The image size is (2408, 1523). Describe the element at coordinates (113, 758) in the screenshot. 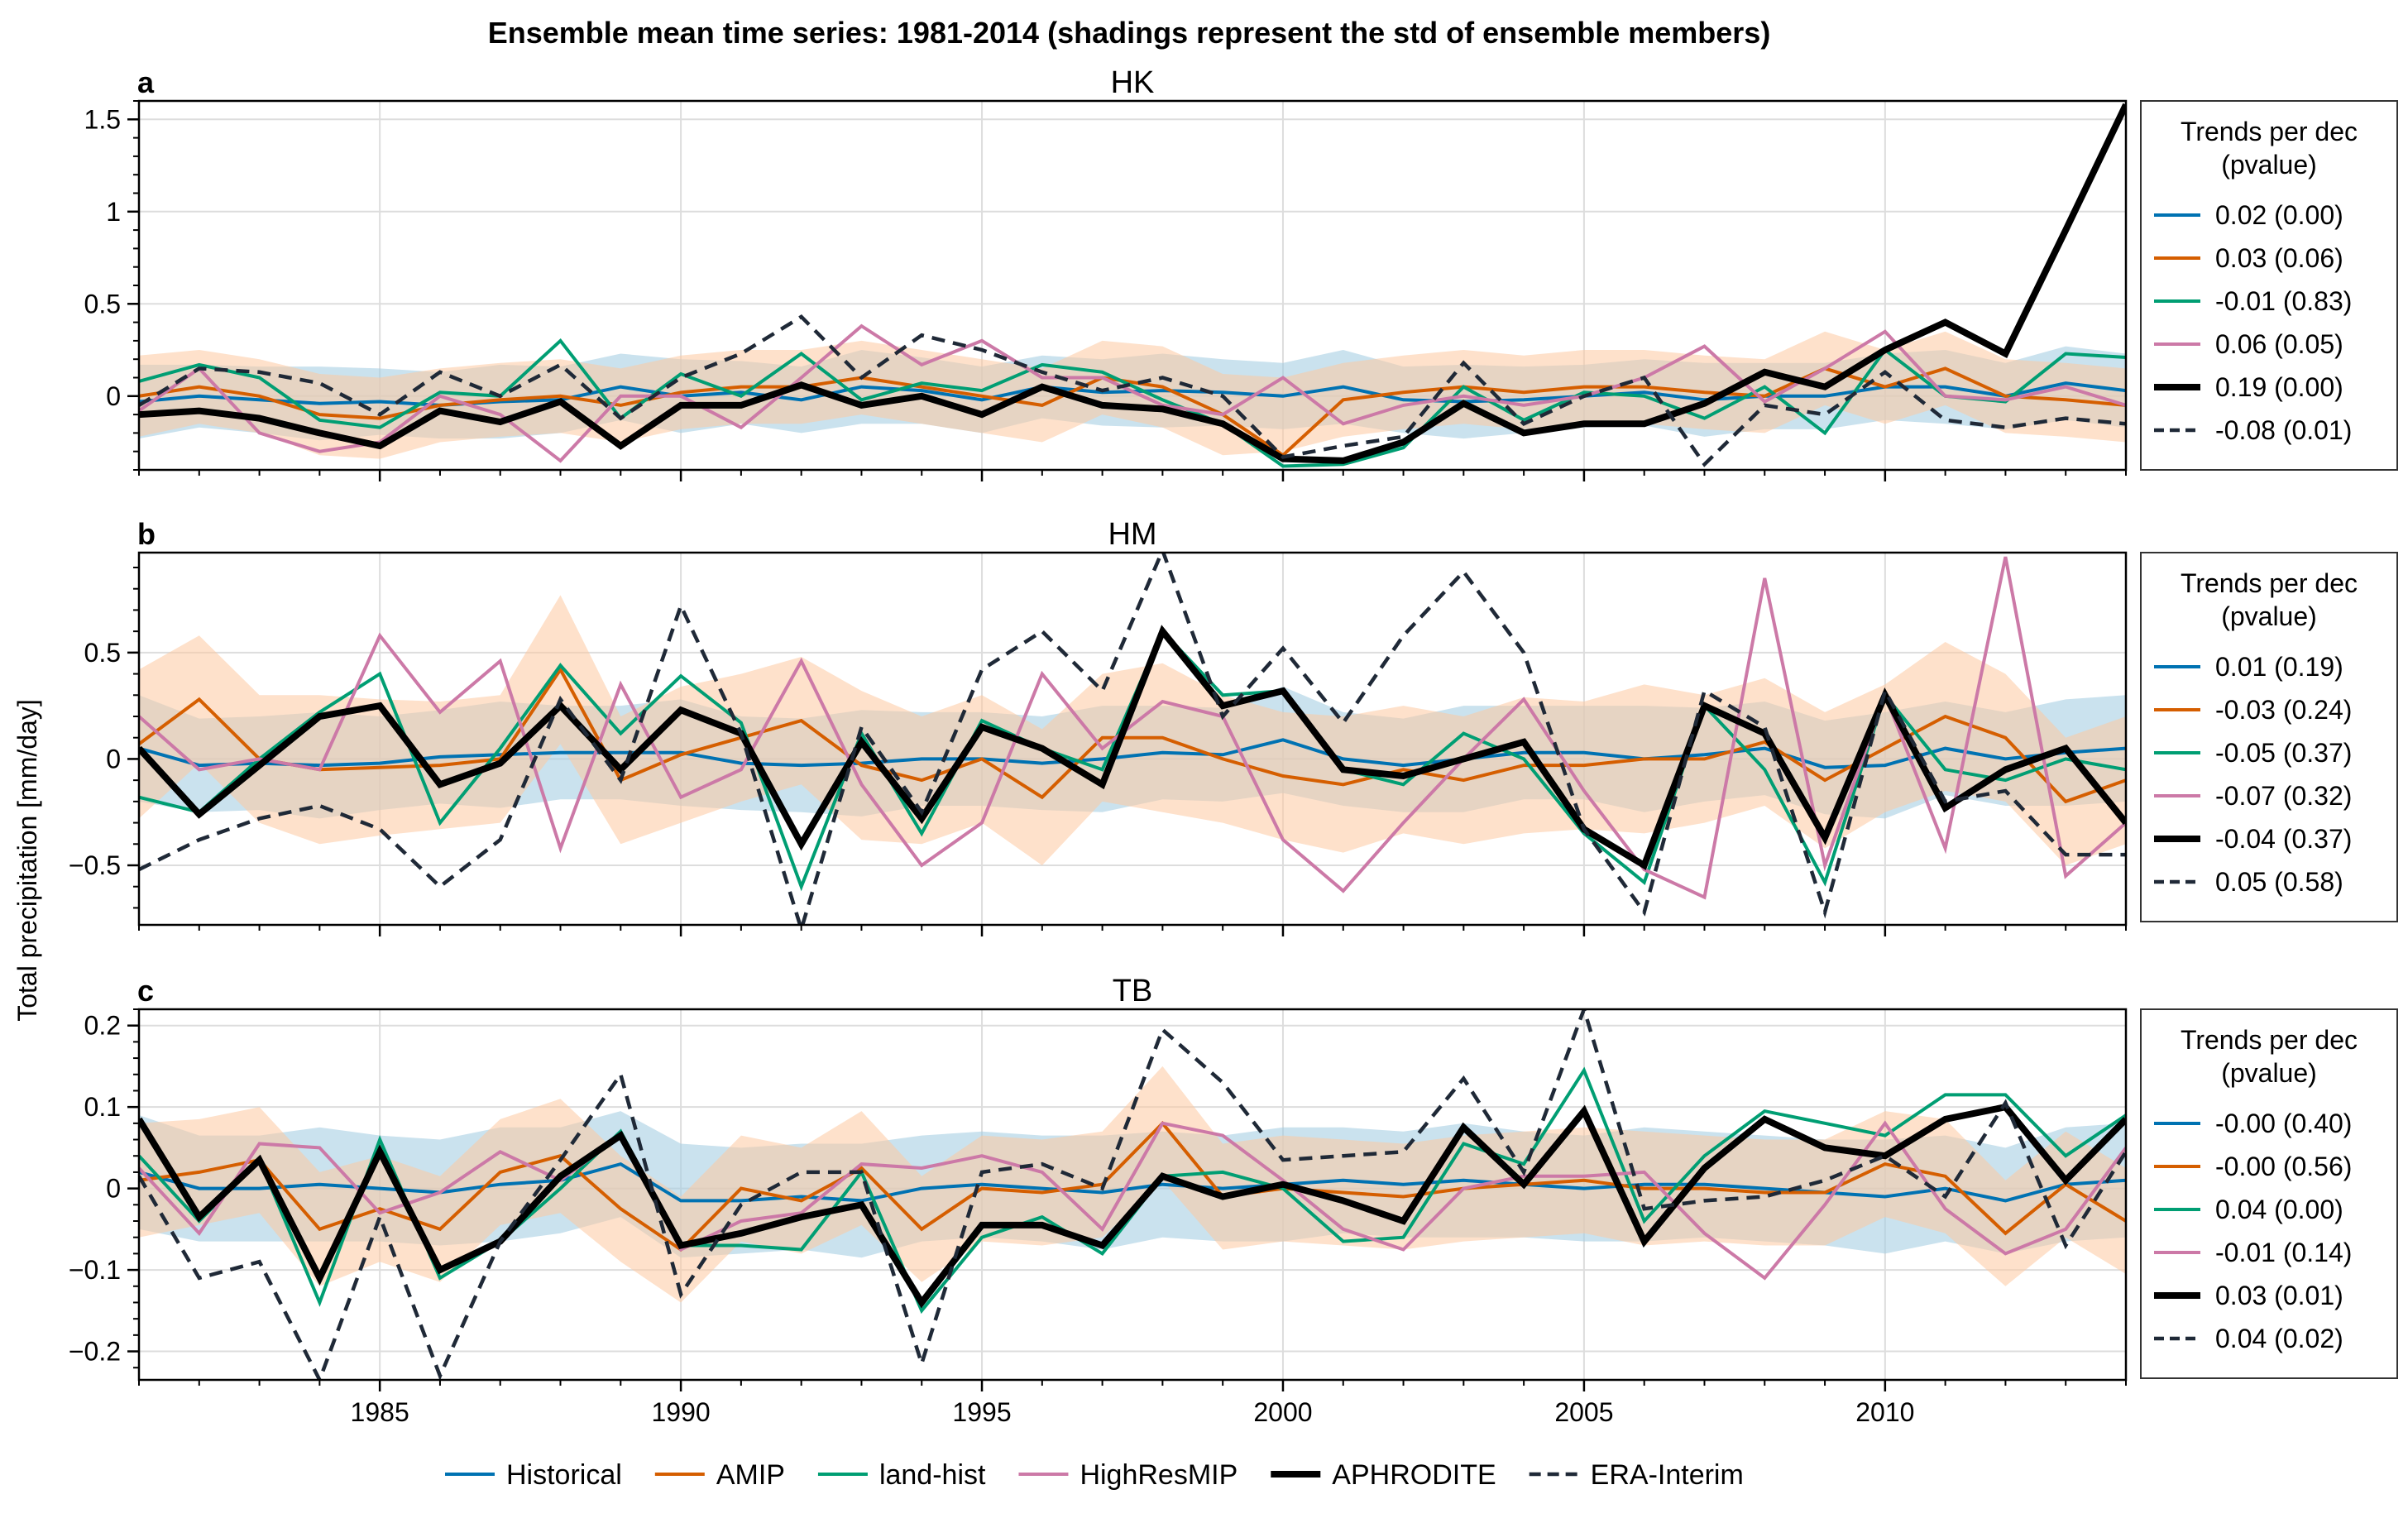

I see `panel-b-y-tick-label-1: 0` at that location.